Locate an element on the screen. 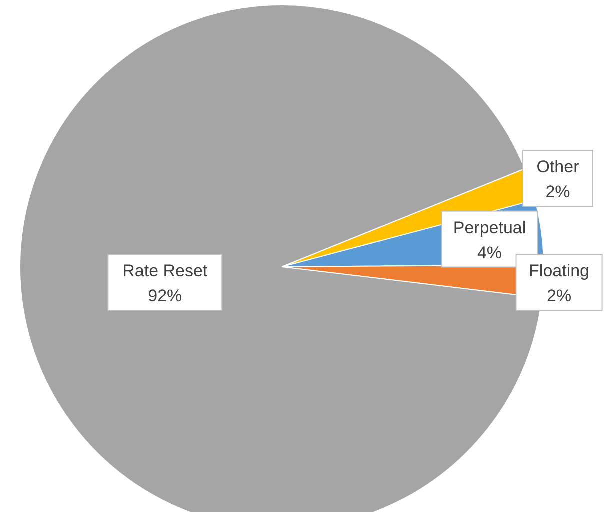 Image resolution: width=605 pixels, height=512 pixels. slice-label: Floating is located at coordinates (559, 271).